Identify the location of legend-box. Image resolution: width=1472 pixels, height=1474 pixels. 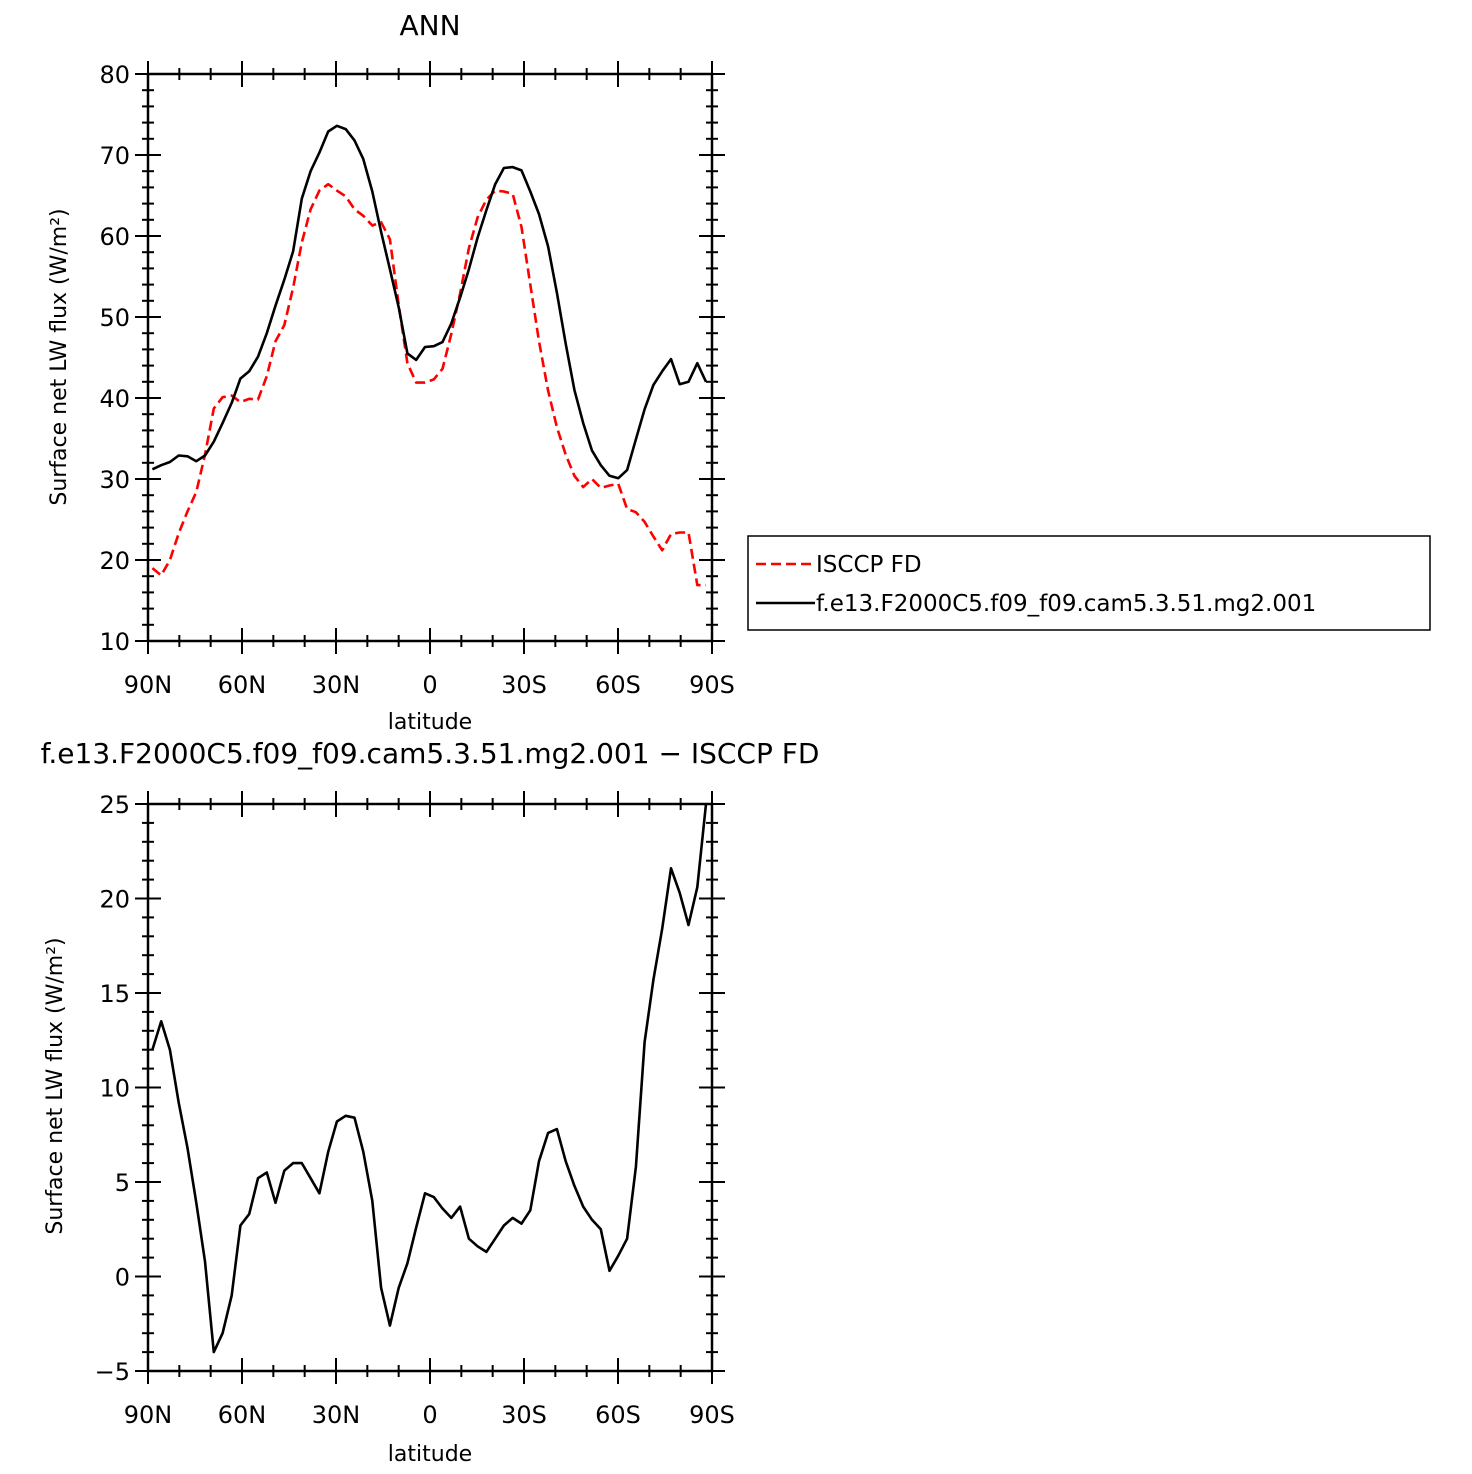
(1089, 583).